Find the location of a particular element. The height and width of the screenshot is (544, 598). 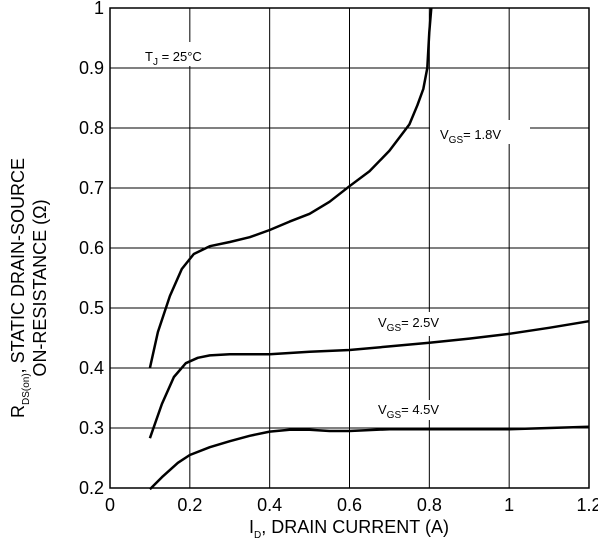

x-tick-label: 0.8 is located at coordinates (429, 505).